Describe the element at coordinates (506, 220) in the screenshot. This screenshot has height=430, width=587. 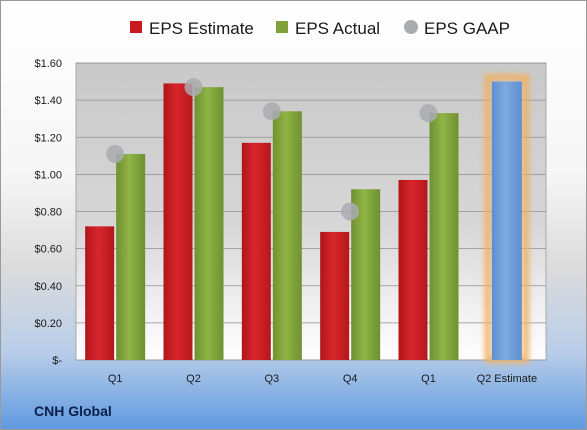
I see `eps-q2-estimate-bar` at that location.